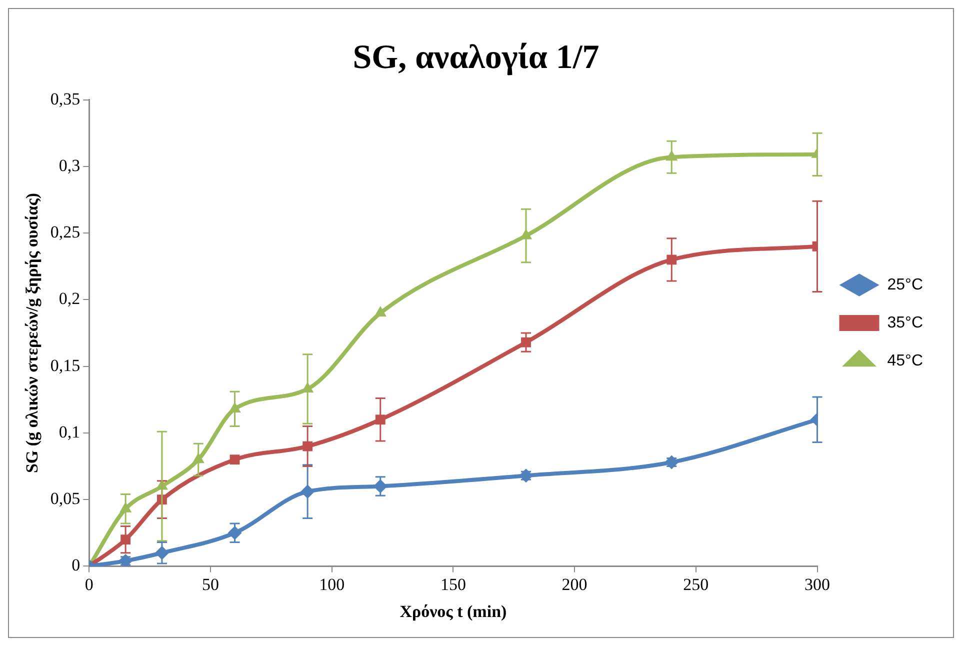  What do you see at coordinates (65, 365) in the screenshot?
I see `y-tick-label: 0,15` at bounding box center [65, 365].